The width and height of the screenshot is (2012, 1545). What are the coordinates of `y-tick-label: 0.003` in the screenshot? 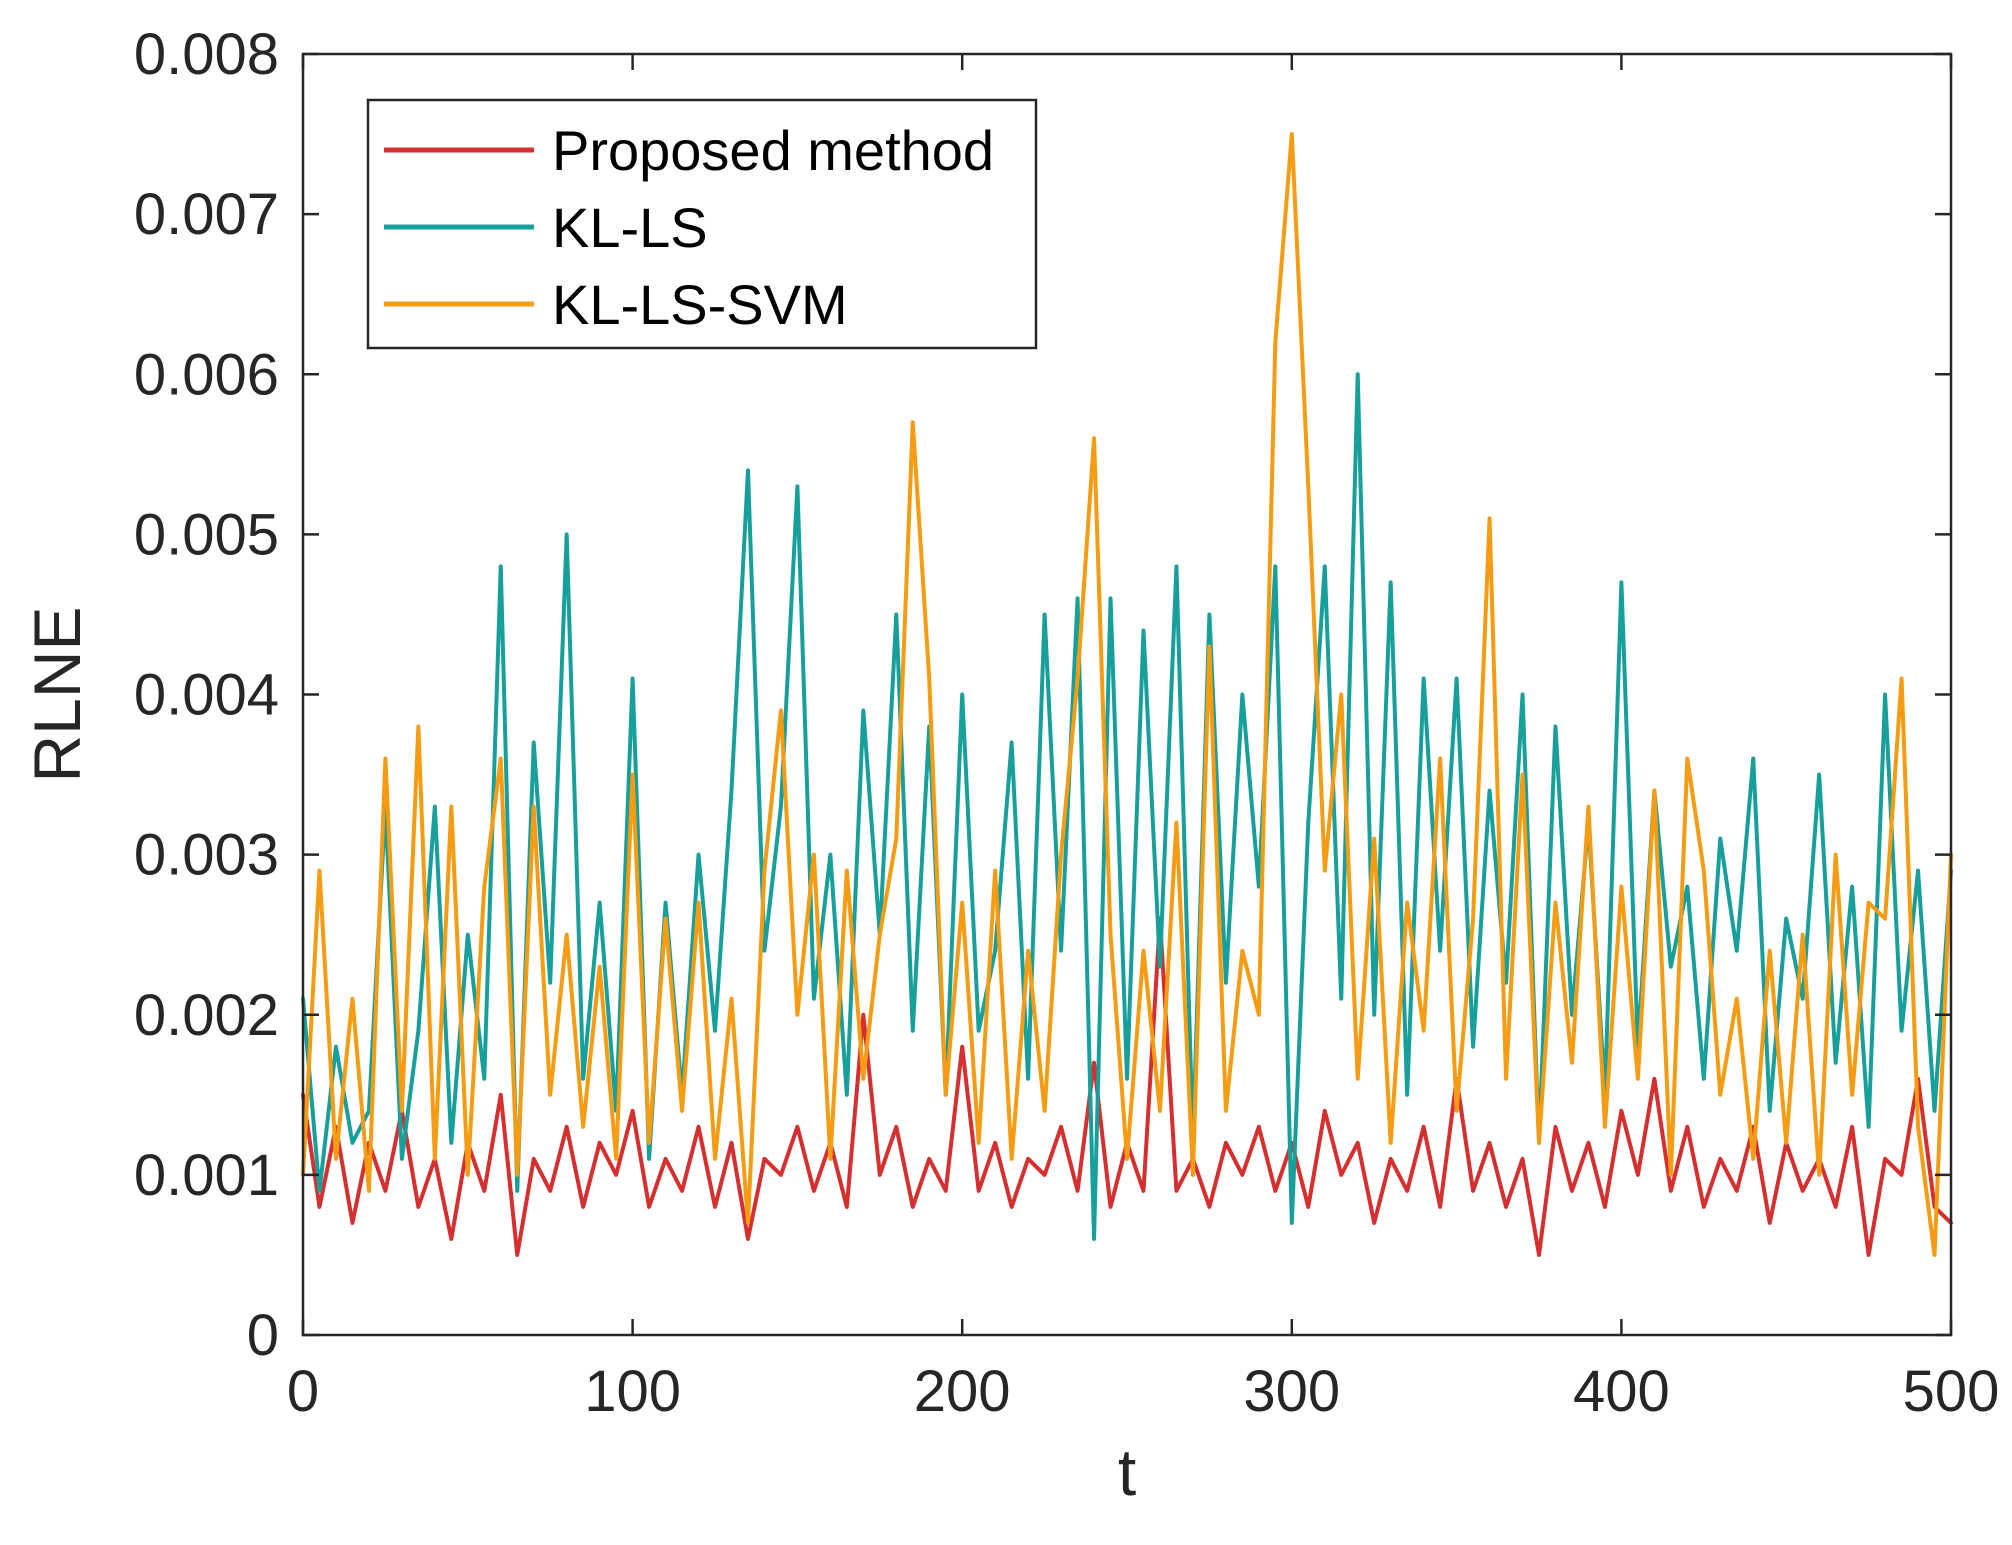 It's located at (206, 855).